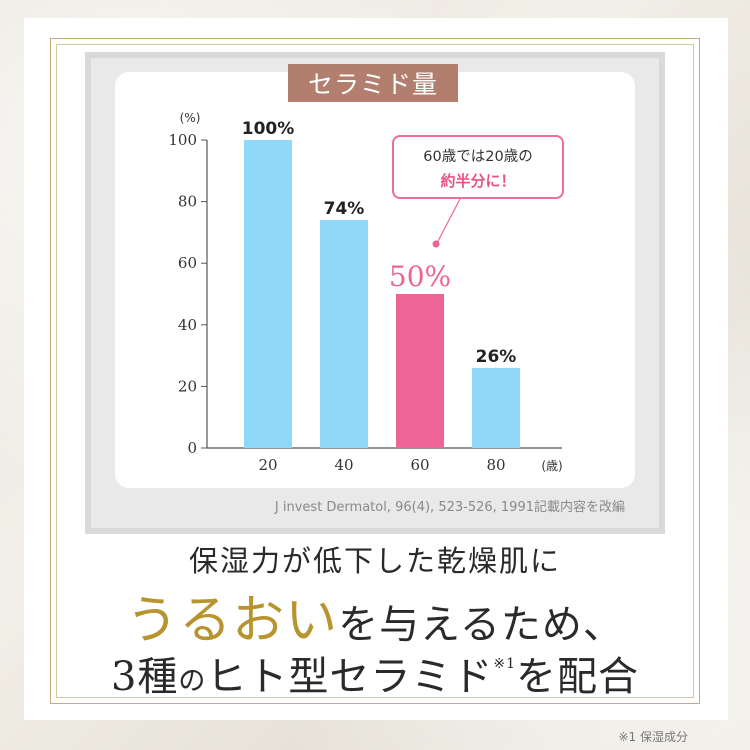  What do you see at coordinates (182, 140) in the screenshot?
I see `y-tick-label: 100` at bounding box center [182, 140].